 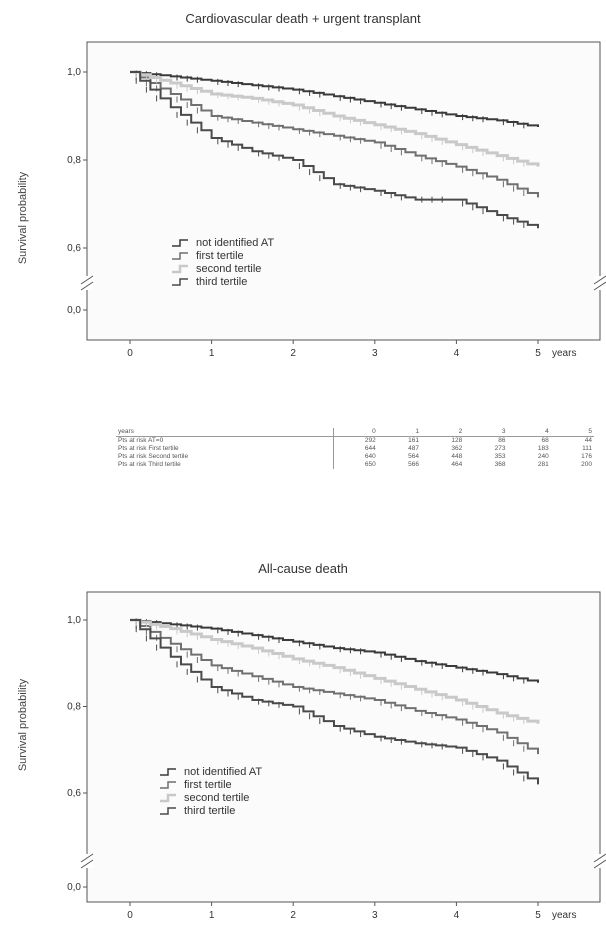 I want to click on x-axis-unit-2: years, so click(x=564, y=915).